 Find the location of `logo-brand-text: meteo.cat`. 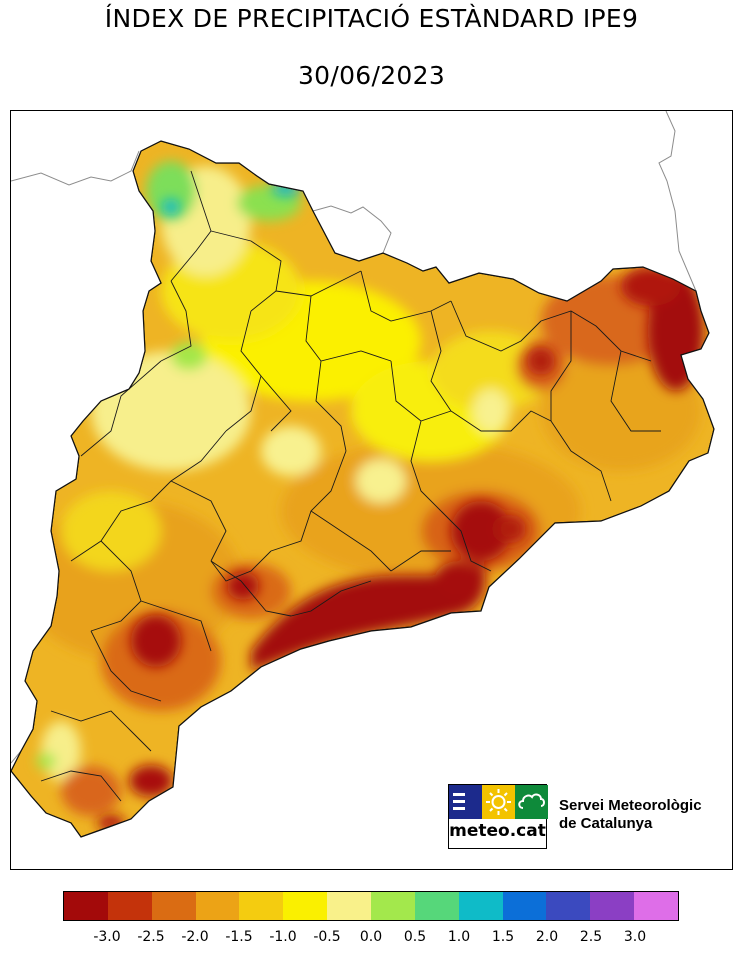

logo-brand-text: meteo.cat is located at coordinates (497, 831).